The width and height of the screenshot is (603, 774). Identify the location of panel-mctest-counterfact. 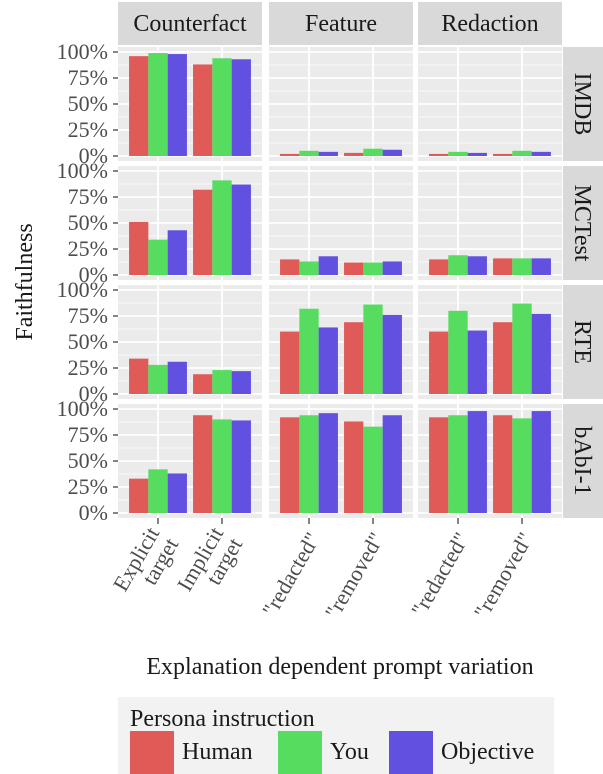
(190, 223).